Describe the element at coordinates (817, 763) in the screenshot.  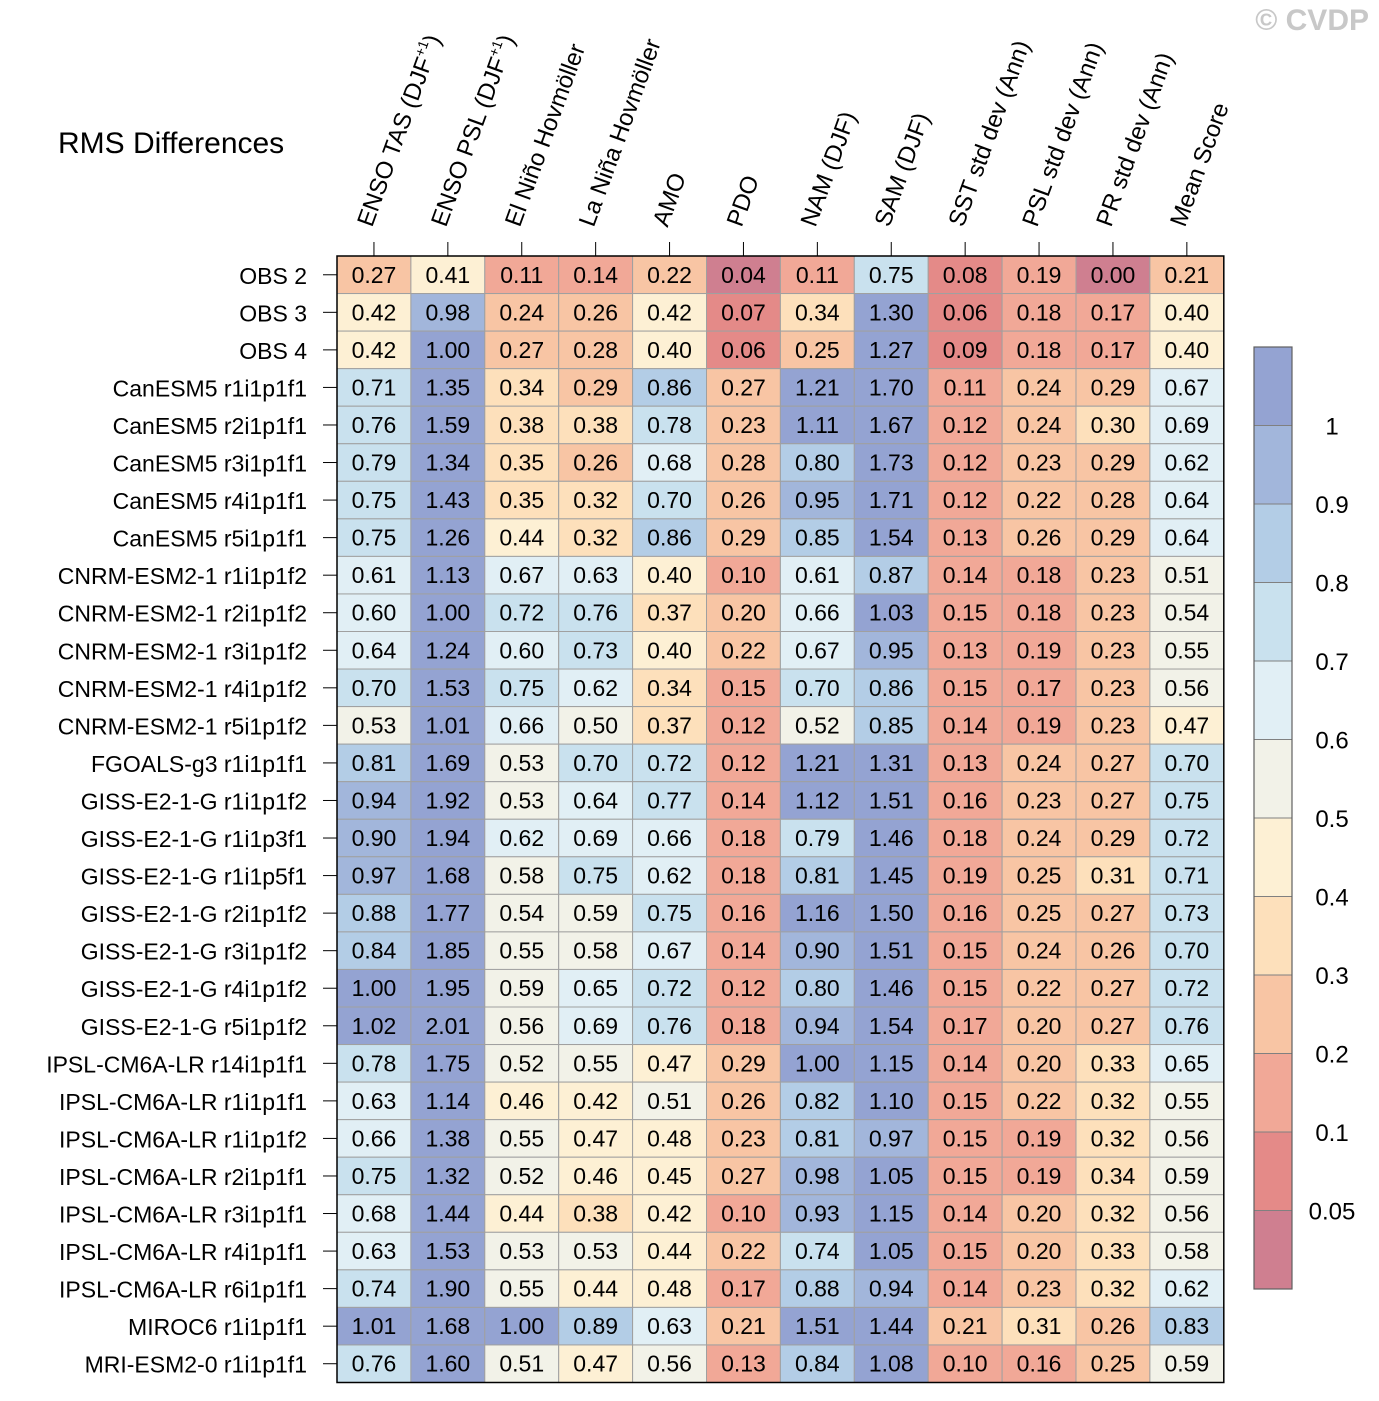
I see `cell-value-label: 1.21` at that location.